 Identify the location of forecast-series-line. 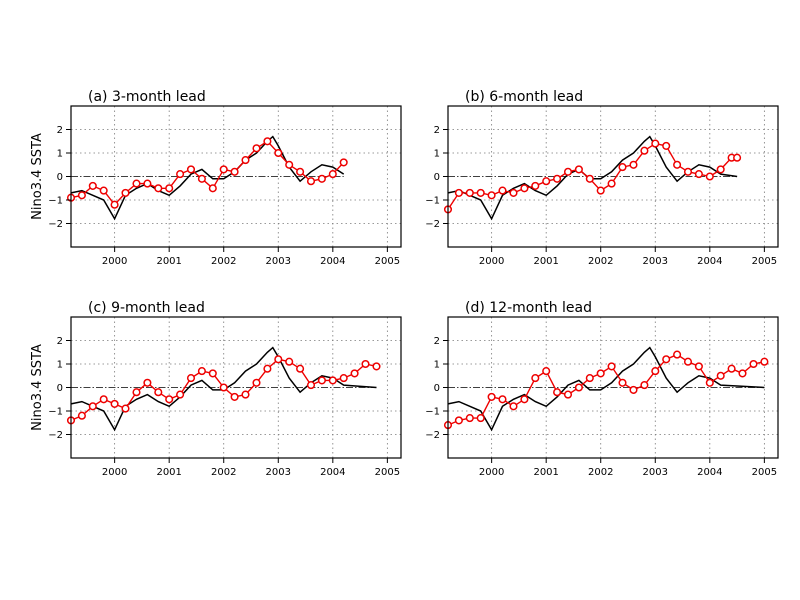
(606, 389).